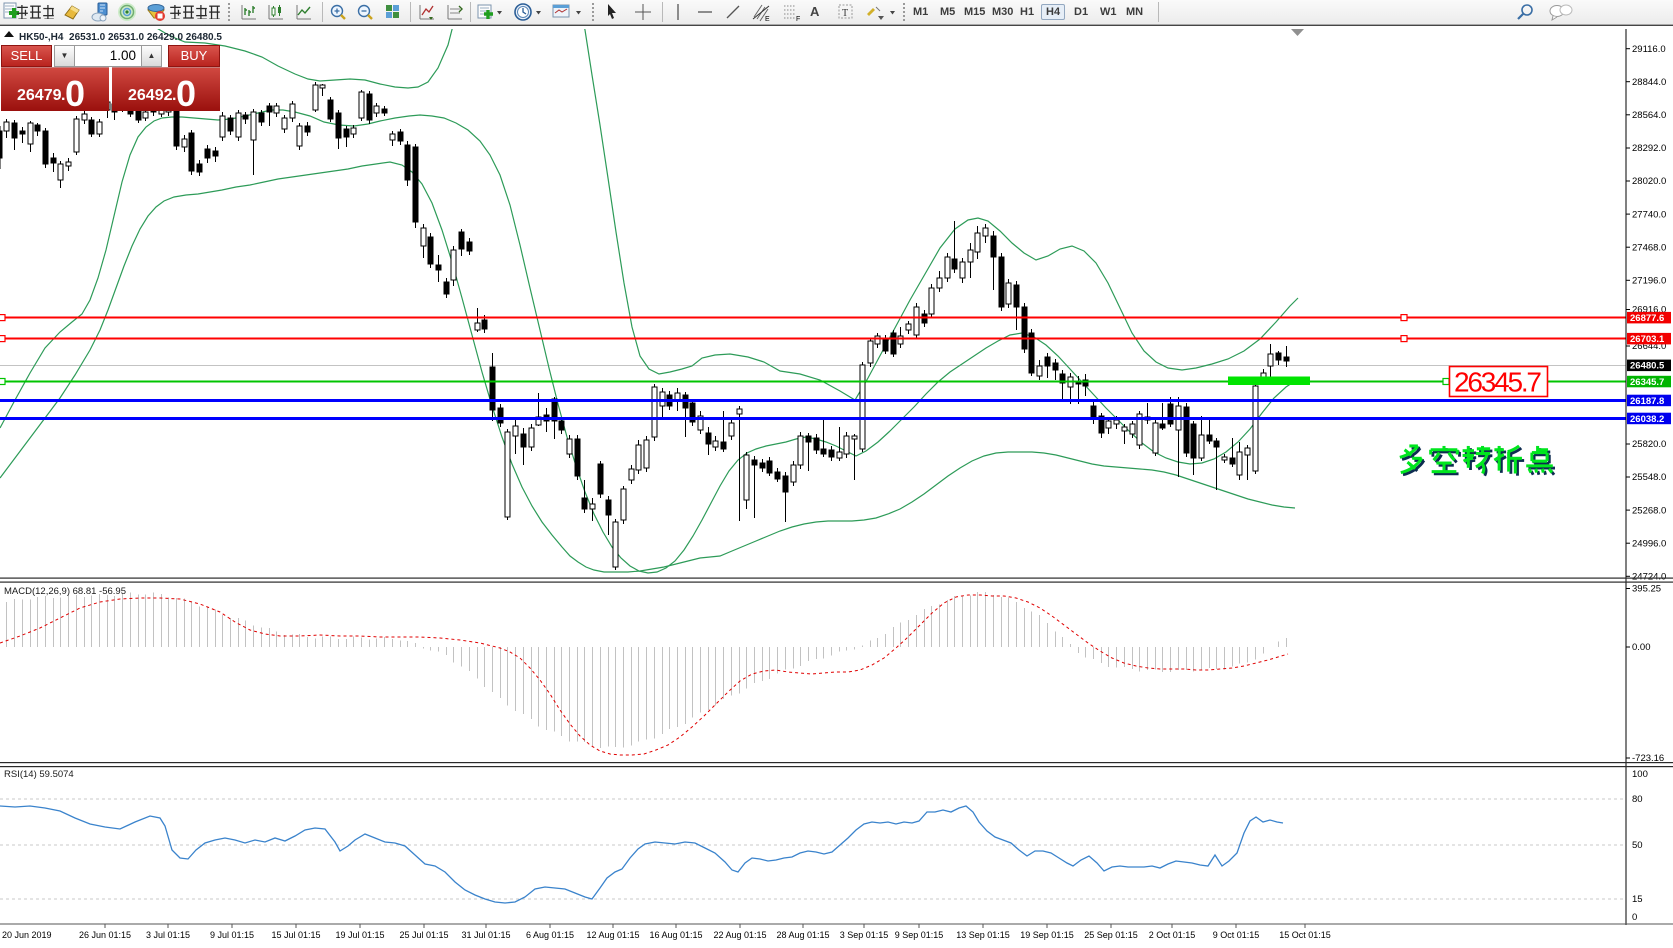 Image resolution: width=1673 pixels, height=948 pixels. I want to click on svg-text: 24996.0, so click(1649, 543).